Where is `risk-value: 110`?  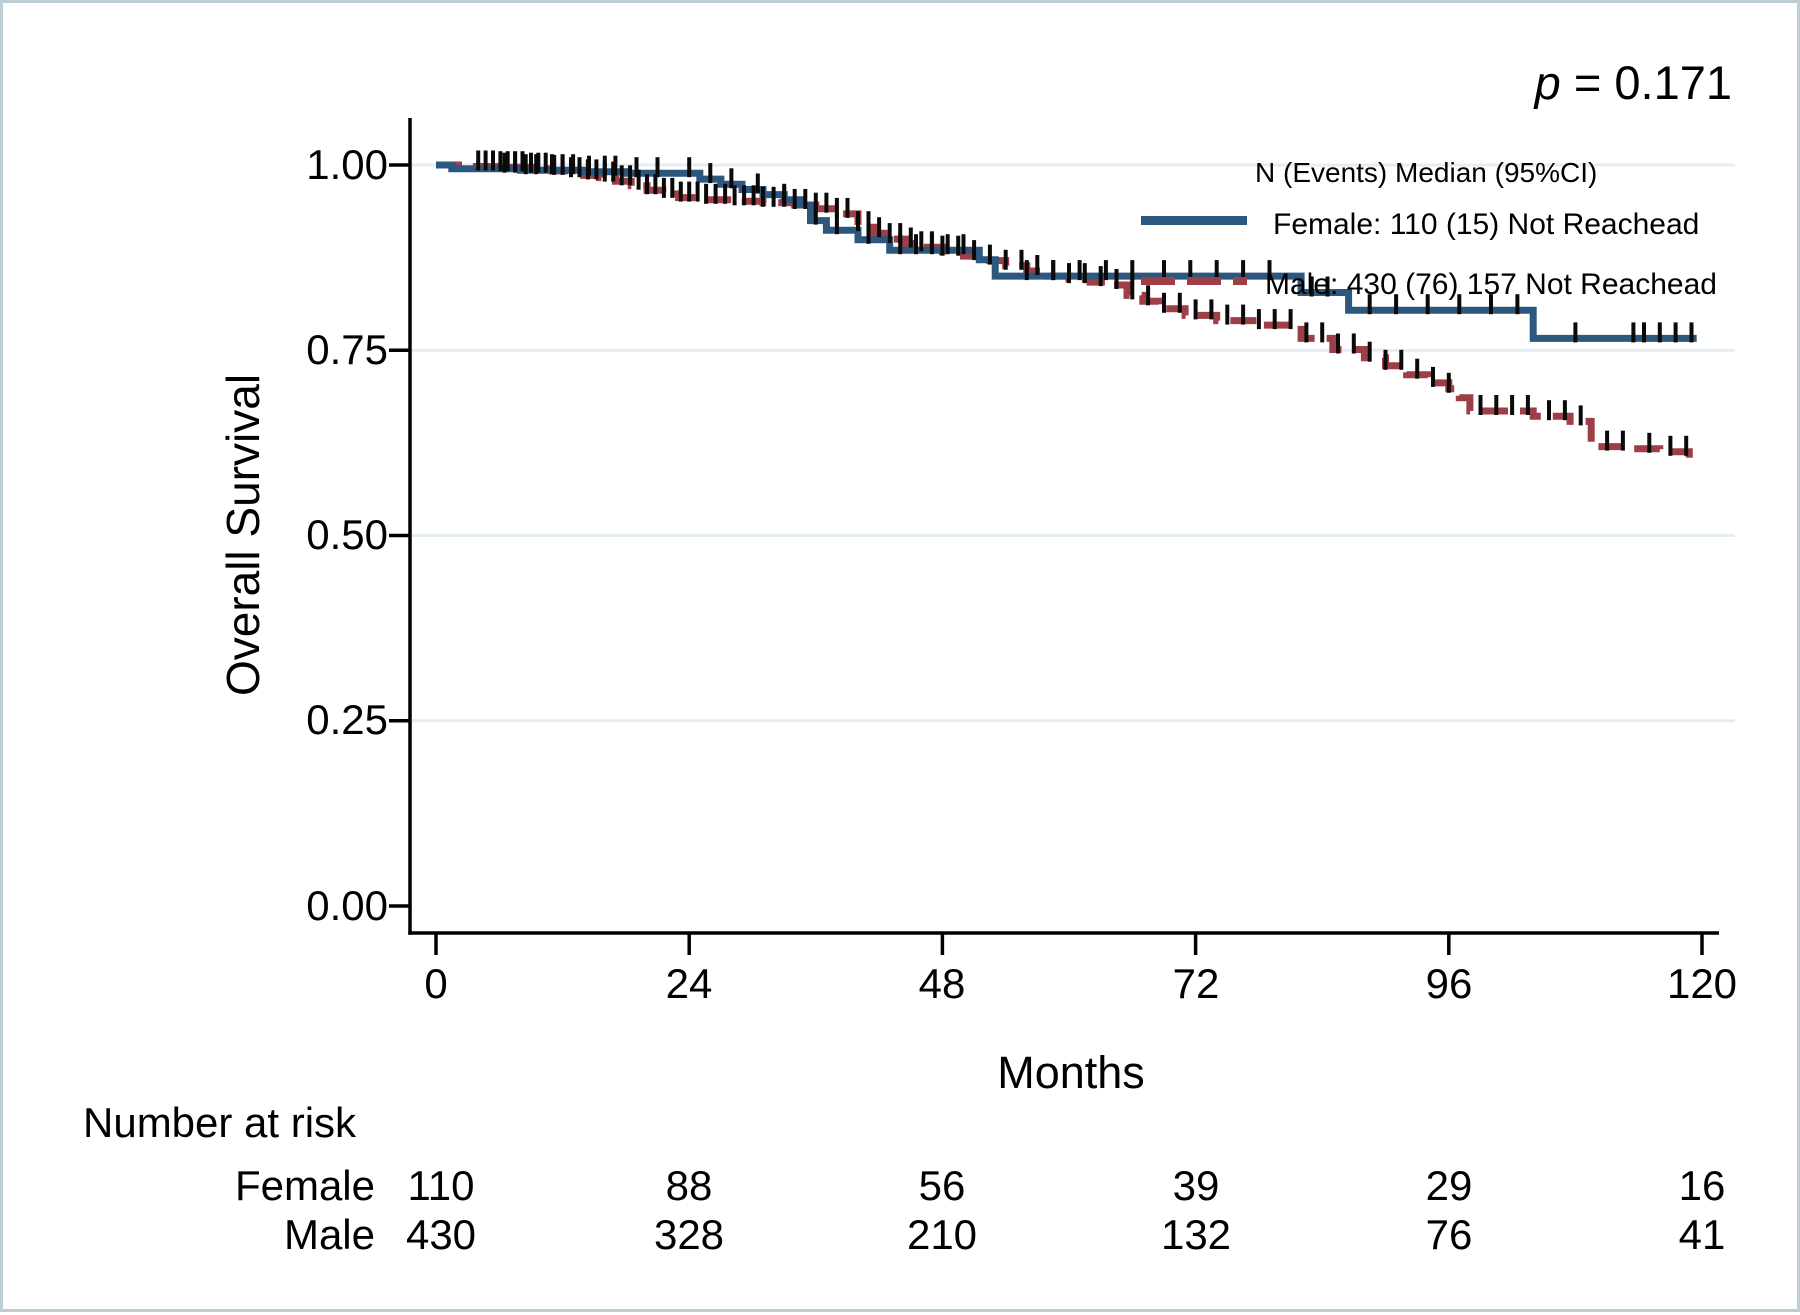 risk-value: 110 is located at coordinates (441, 1185).